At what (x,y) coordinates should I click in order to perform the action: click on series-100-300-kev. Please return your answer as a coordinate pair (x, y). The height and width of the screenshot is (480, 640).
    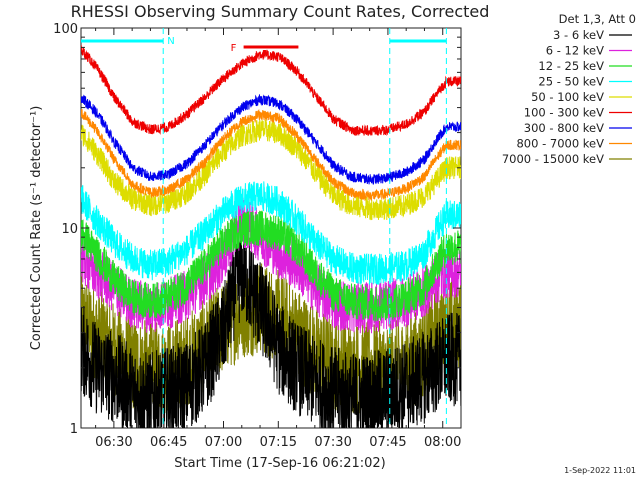
    Looking at the image, I should click on (271, 90).